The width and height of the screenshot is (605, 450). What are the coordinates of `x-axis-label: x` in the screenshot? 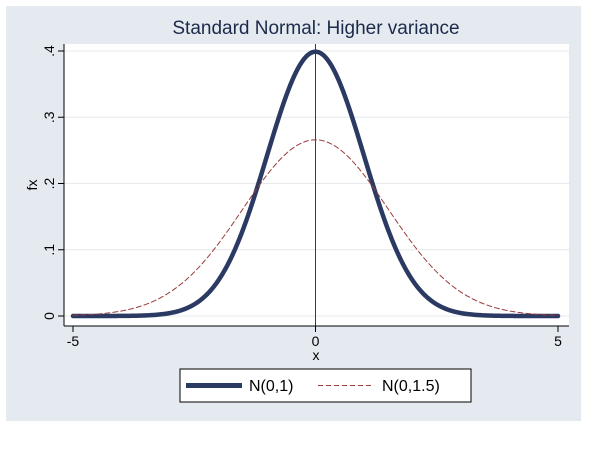 It's located at (316, 355).